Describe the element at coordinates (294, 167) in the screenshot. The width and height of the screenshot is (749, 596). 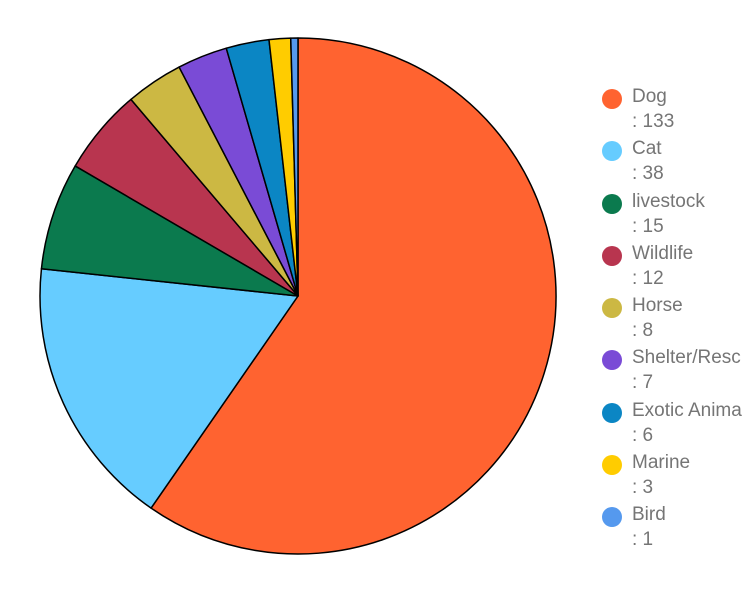
I see `pie-slice-bird` at that location.